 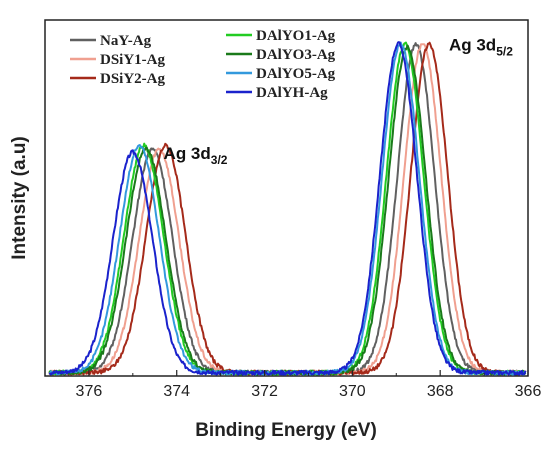 I want to click on legend-label: DAlYO5-Ag, so click(x=296, y=74).